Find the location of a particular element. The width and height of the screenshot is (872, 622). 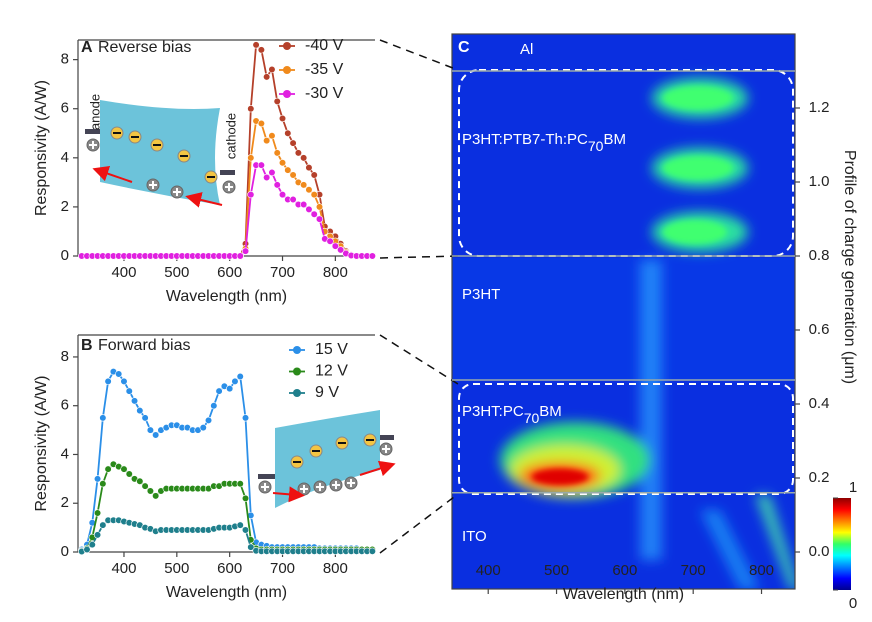

legend-label: -40 V is located at coordinates (324, 45).